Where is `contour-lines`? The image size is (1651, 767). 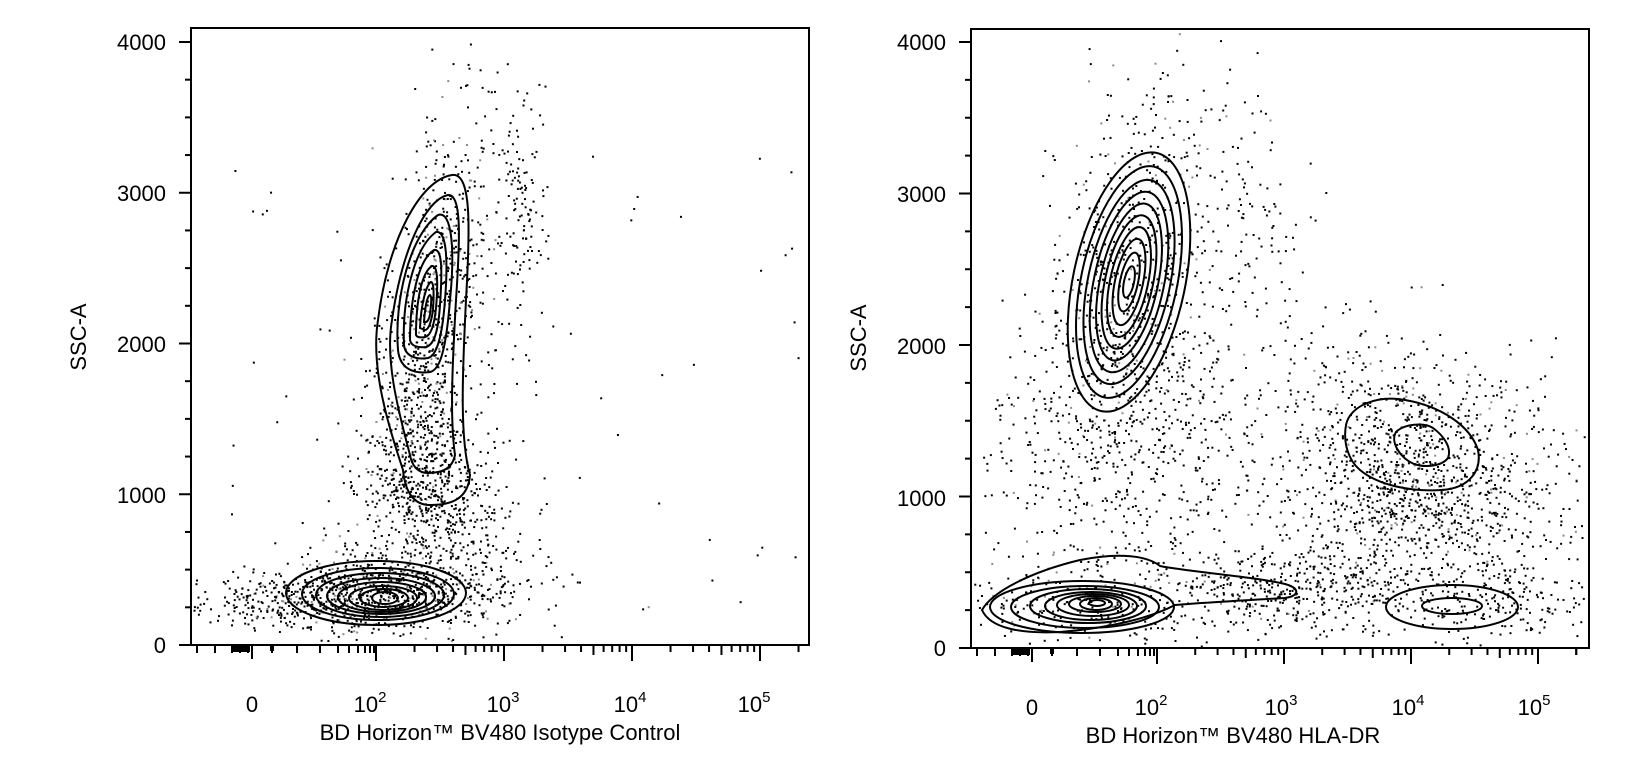 contour-lines is located at coordinates (378, 399).